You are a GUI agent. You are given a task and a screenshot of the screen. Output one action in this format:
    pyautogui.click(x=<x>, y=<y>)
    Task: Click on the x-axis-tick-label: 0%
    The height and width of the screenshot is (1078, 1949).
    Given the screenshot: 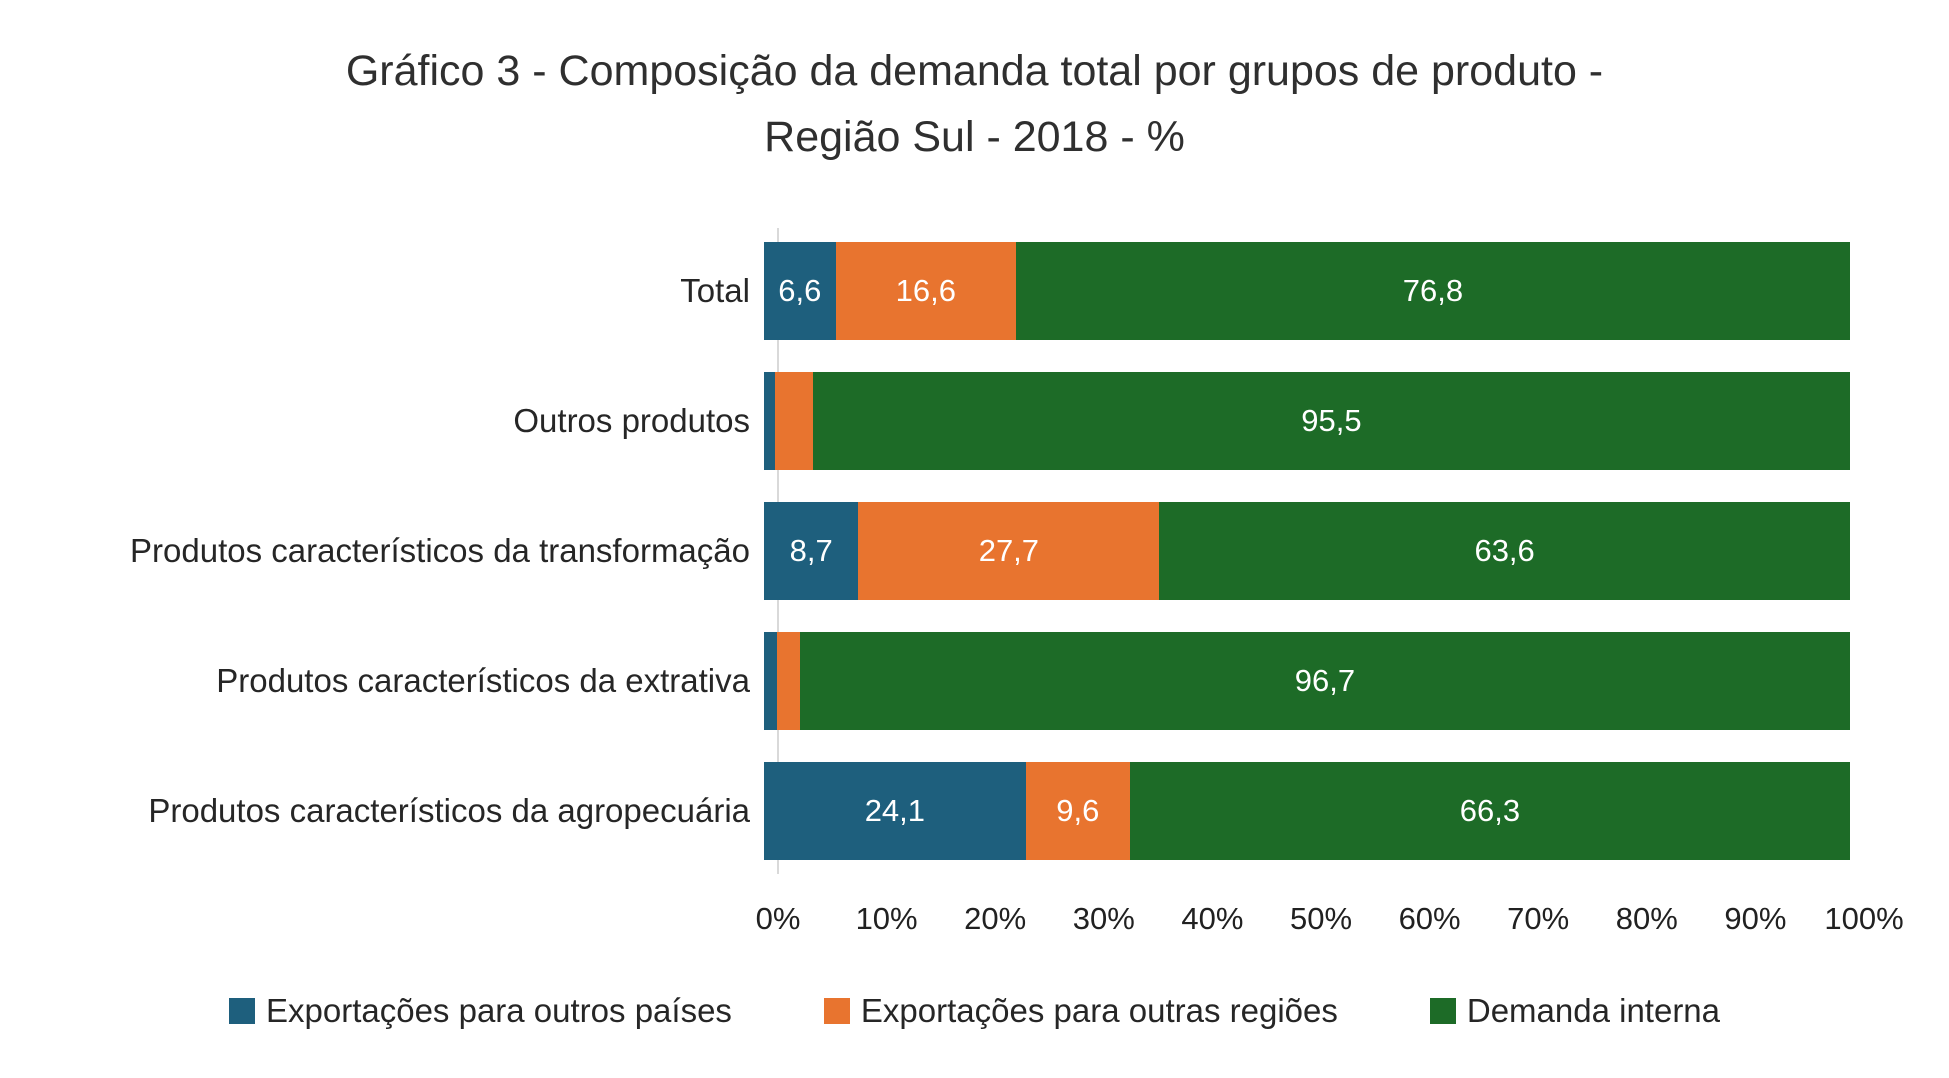 What is the action you would take?
    pyautogui.click(x=778, y=918)
    